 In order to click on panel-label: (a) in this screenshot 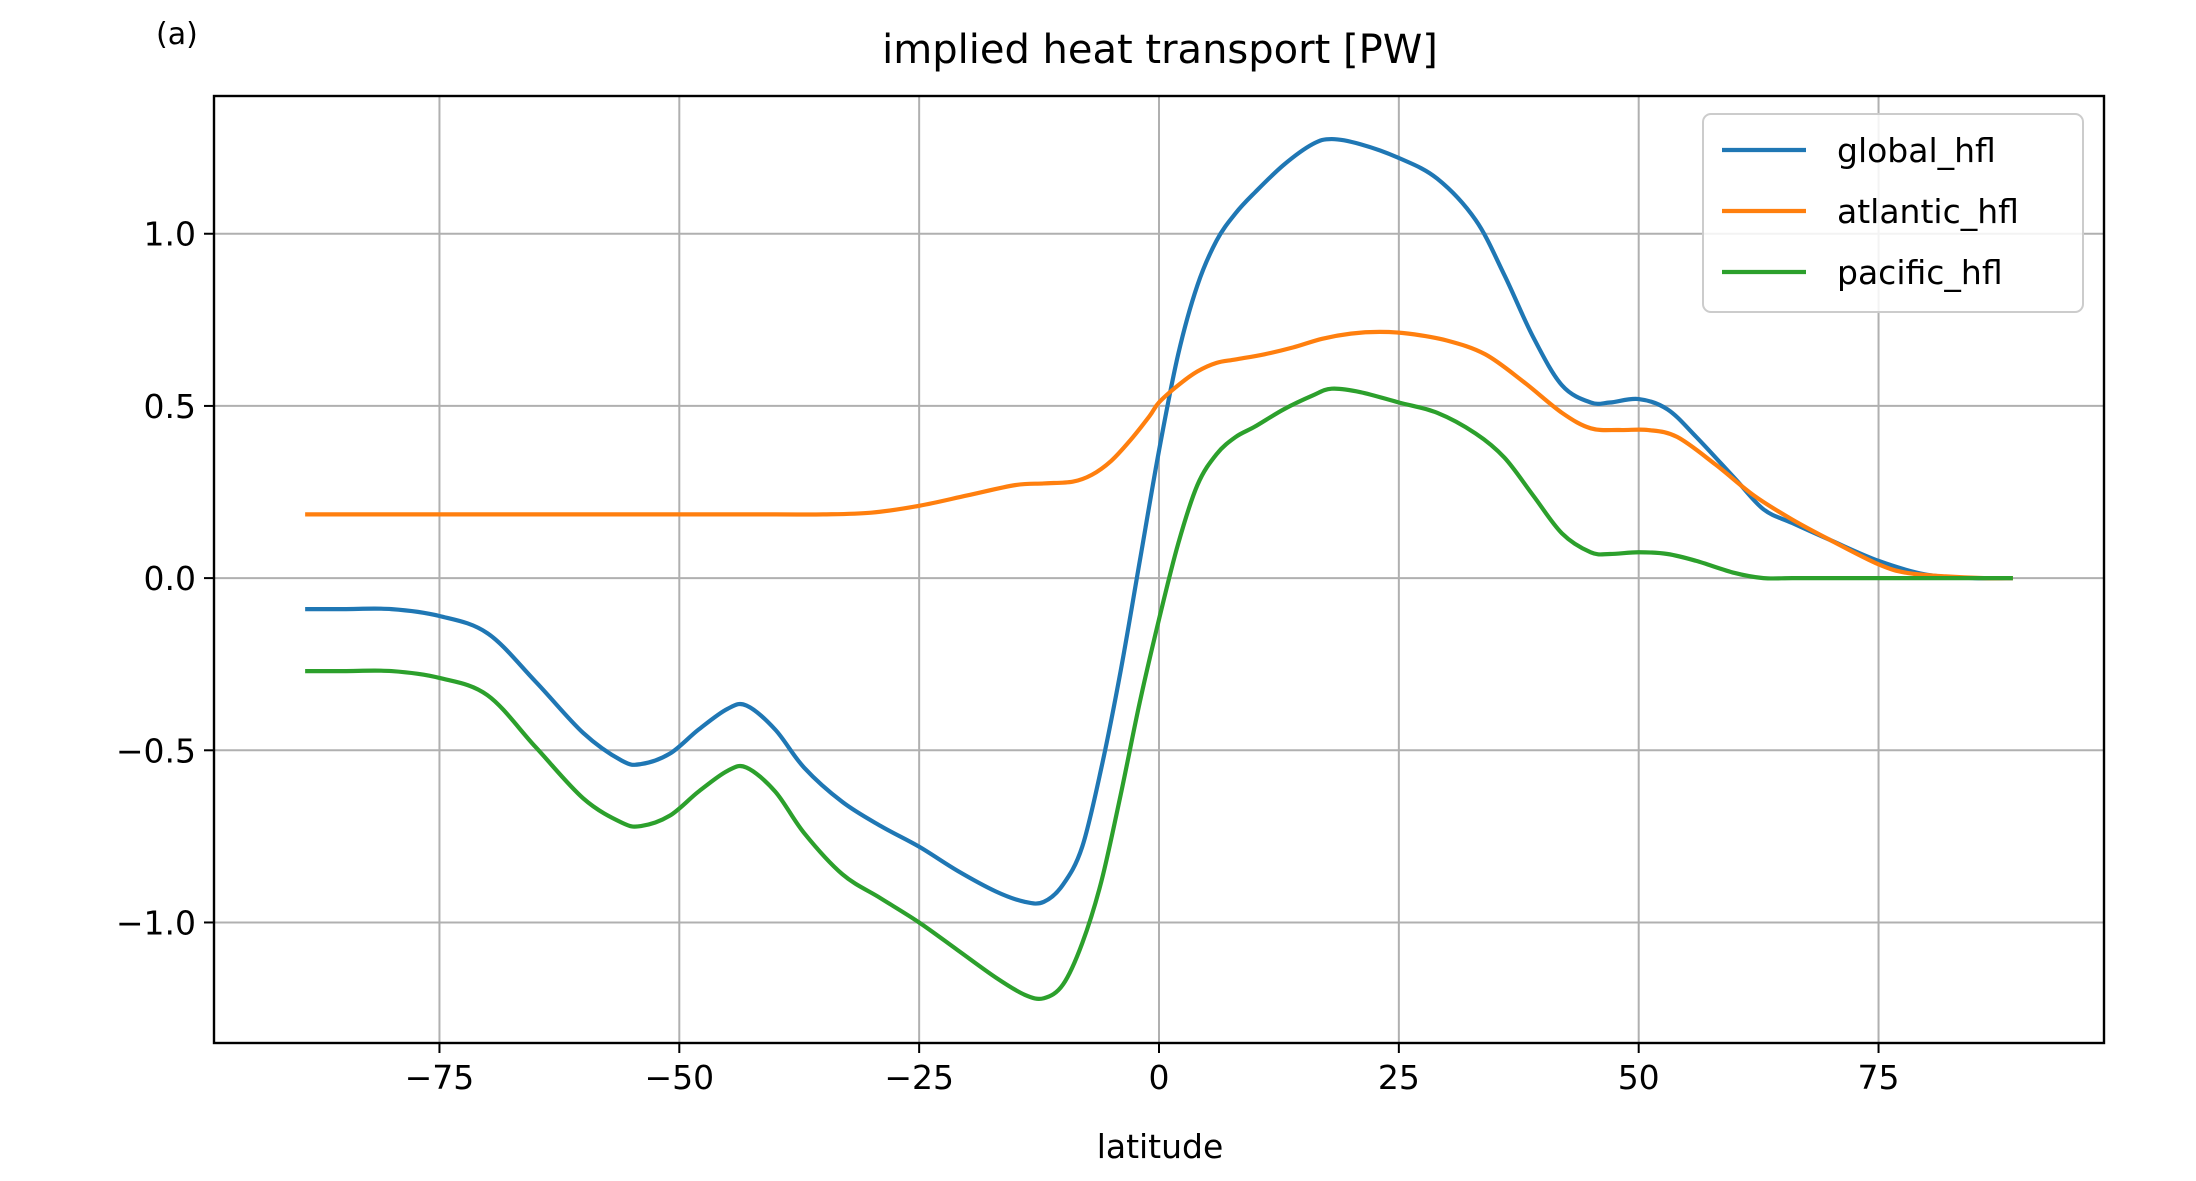, I will do `click(177, 34)`.